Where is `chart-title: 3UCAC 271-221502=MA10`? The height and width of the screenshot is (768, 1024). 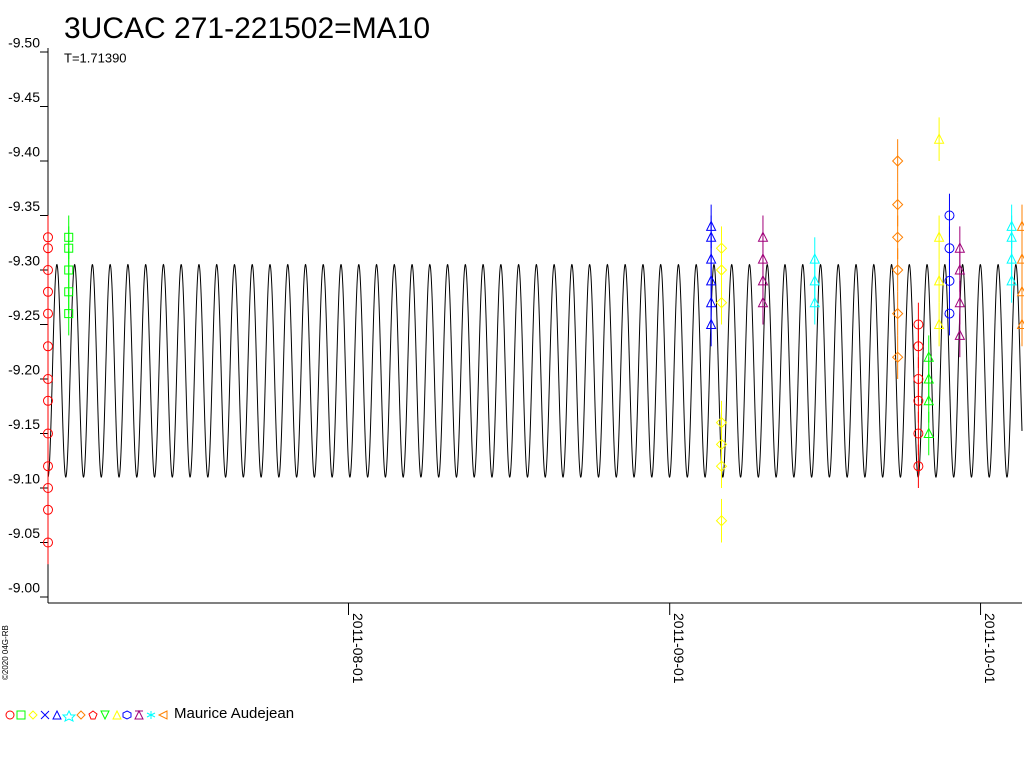
chart-title: 3UCAC 271-221502=MA10 is located at coordinates (247, 28).